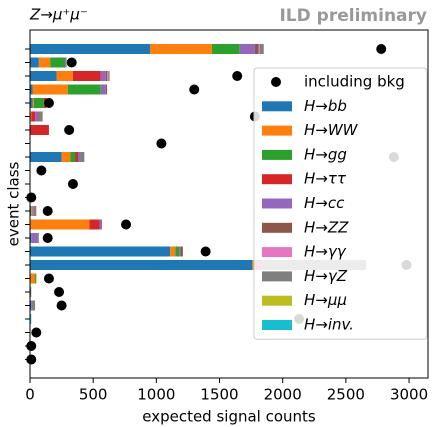 This screenshot has height=427, width=433. What do you see at coordinates (325, 179) in the screenshot?
I see `legend-label: H→ττ` at bounding box center [325, 179].